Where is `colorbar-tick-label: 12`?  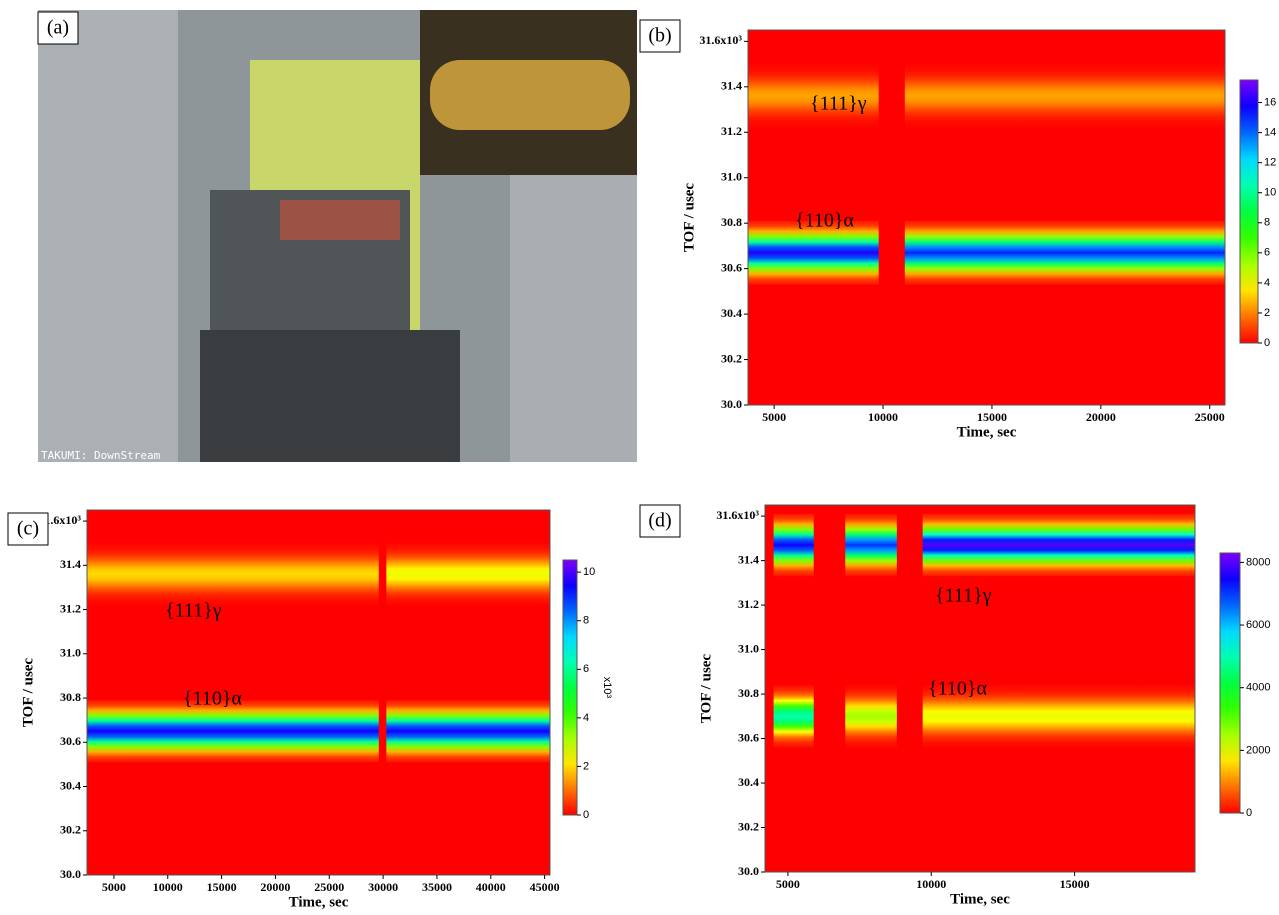
colorbar-tick-label: 12 is located at coordinates (1270, 163).